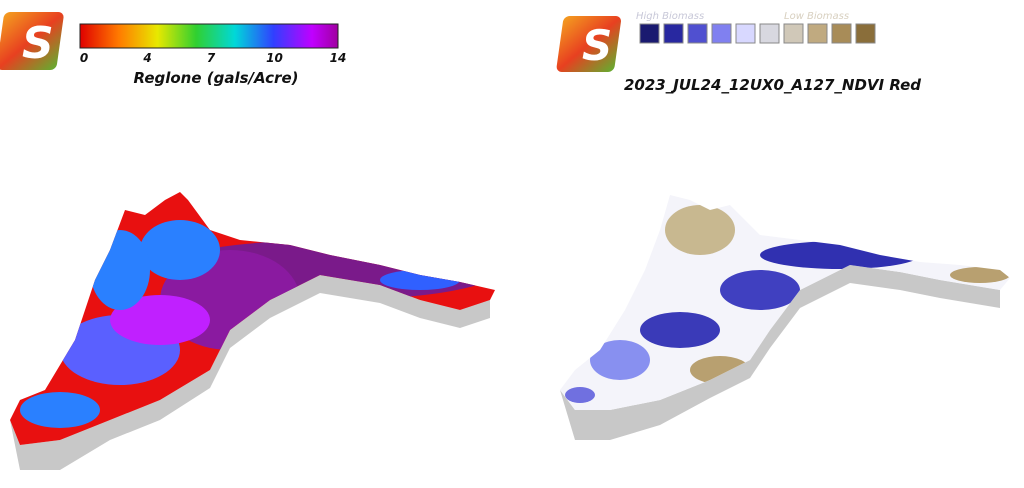 The width and height of the screenshot is (1024, 488). What do you see at coordinates (209, 36) in the screenshot?
I see `color-bar` at bounding box center [209, 36].